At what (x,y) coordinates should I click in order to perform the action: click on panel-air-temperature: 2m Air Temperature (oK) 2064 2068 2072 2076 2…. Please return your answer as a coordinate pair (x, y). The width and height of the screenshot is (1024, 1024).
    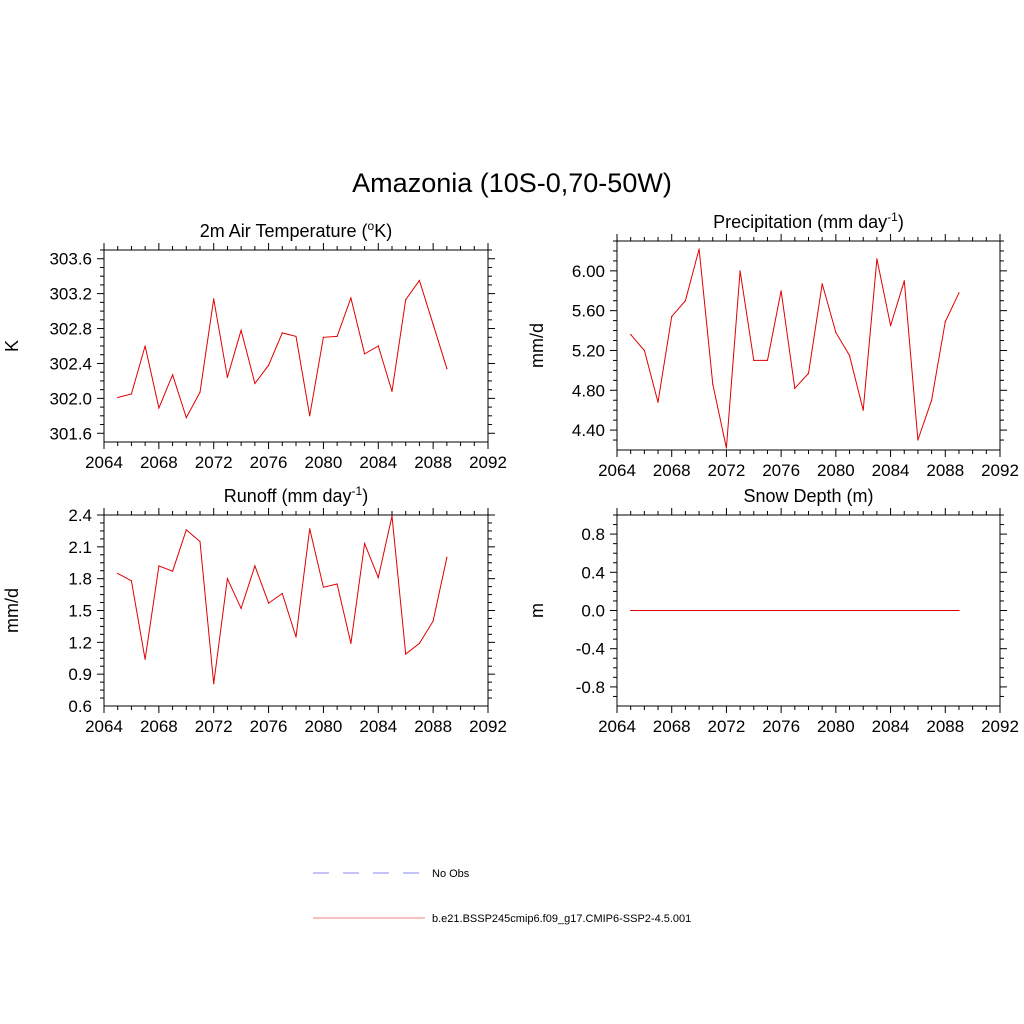
    Looking at the image, I should click on (254, 345).